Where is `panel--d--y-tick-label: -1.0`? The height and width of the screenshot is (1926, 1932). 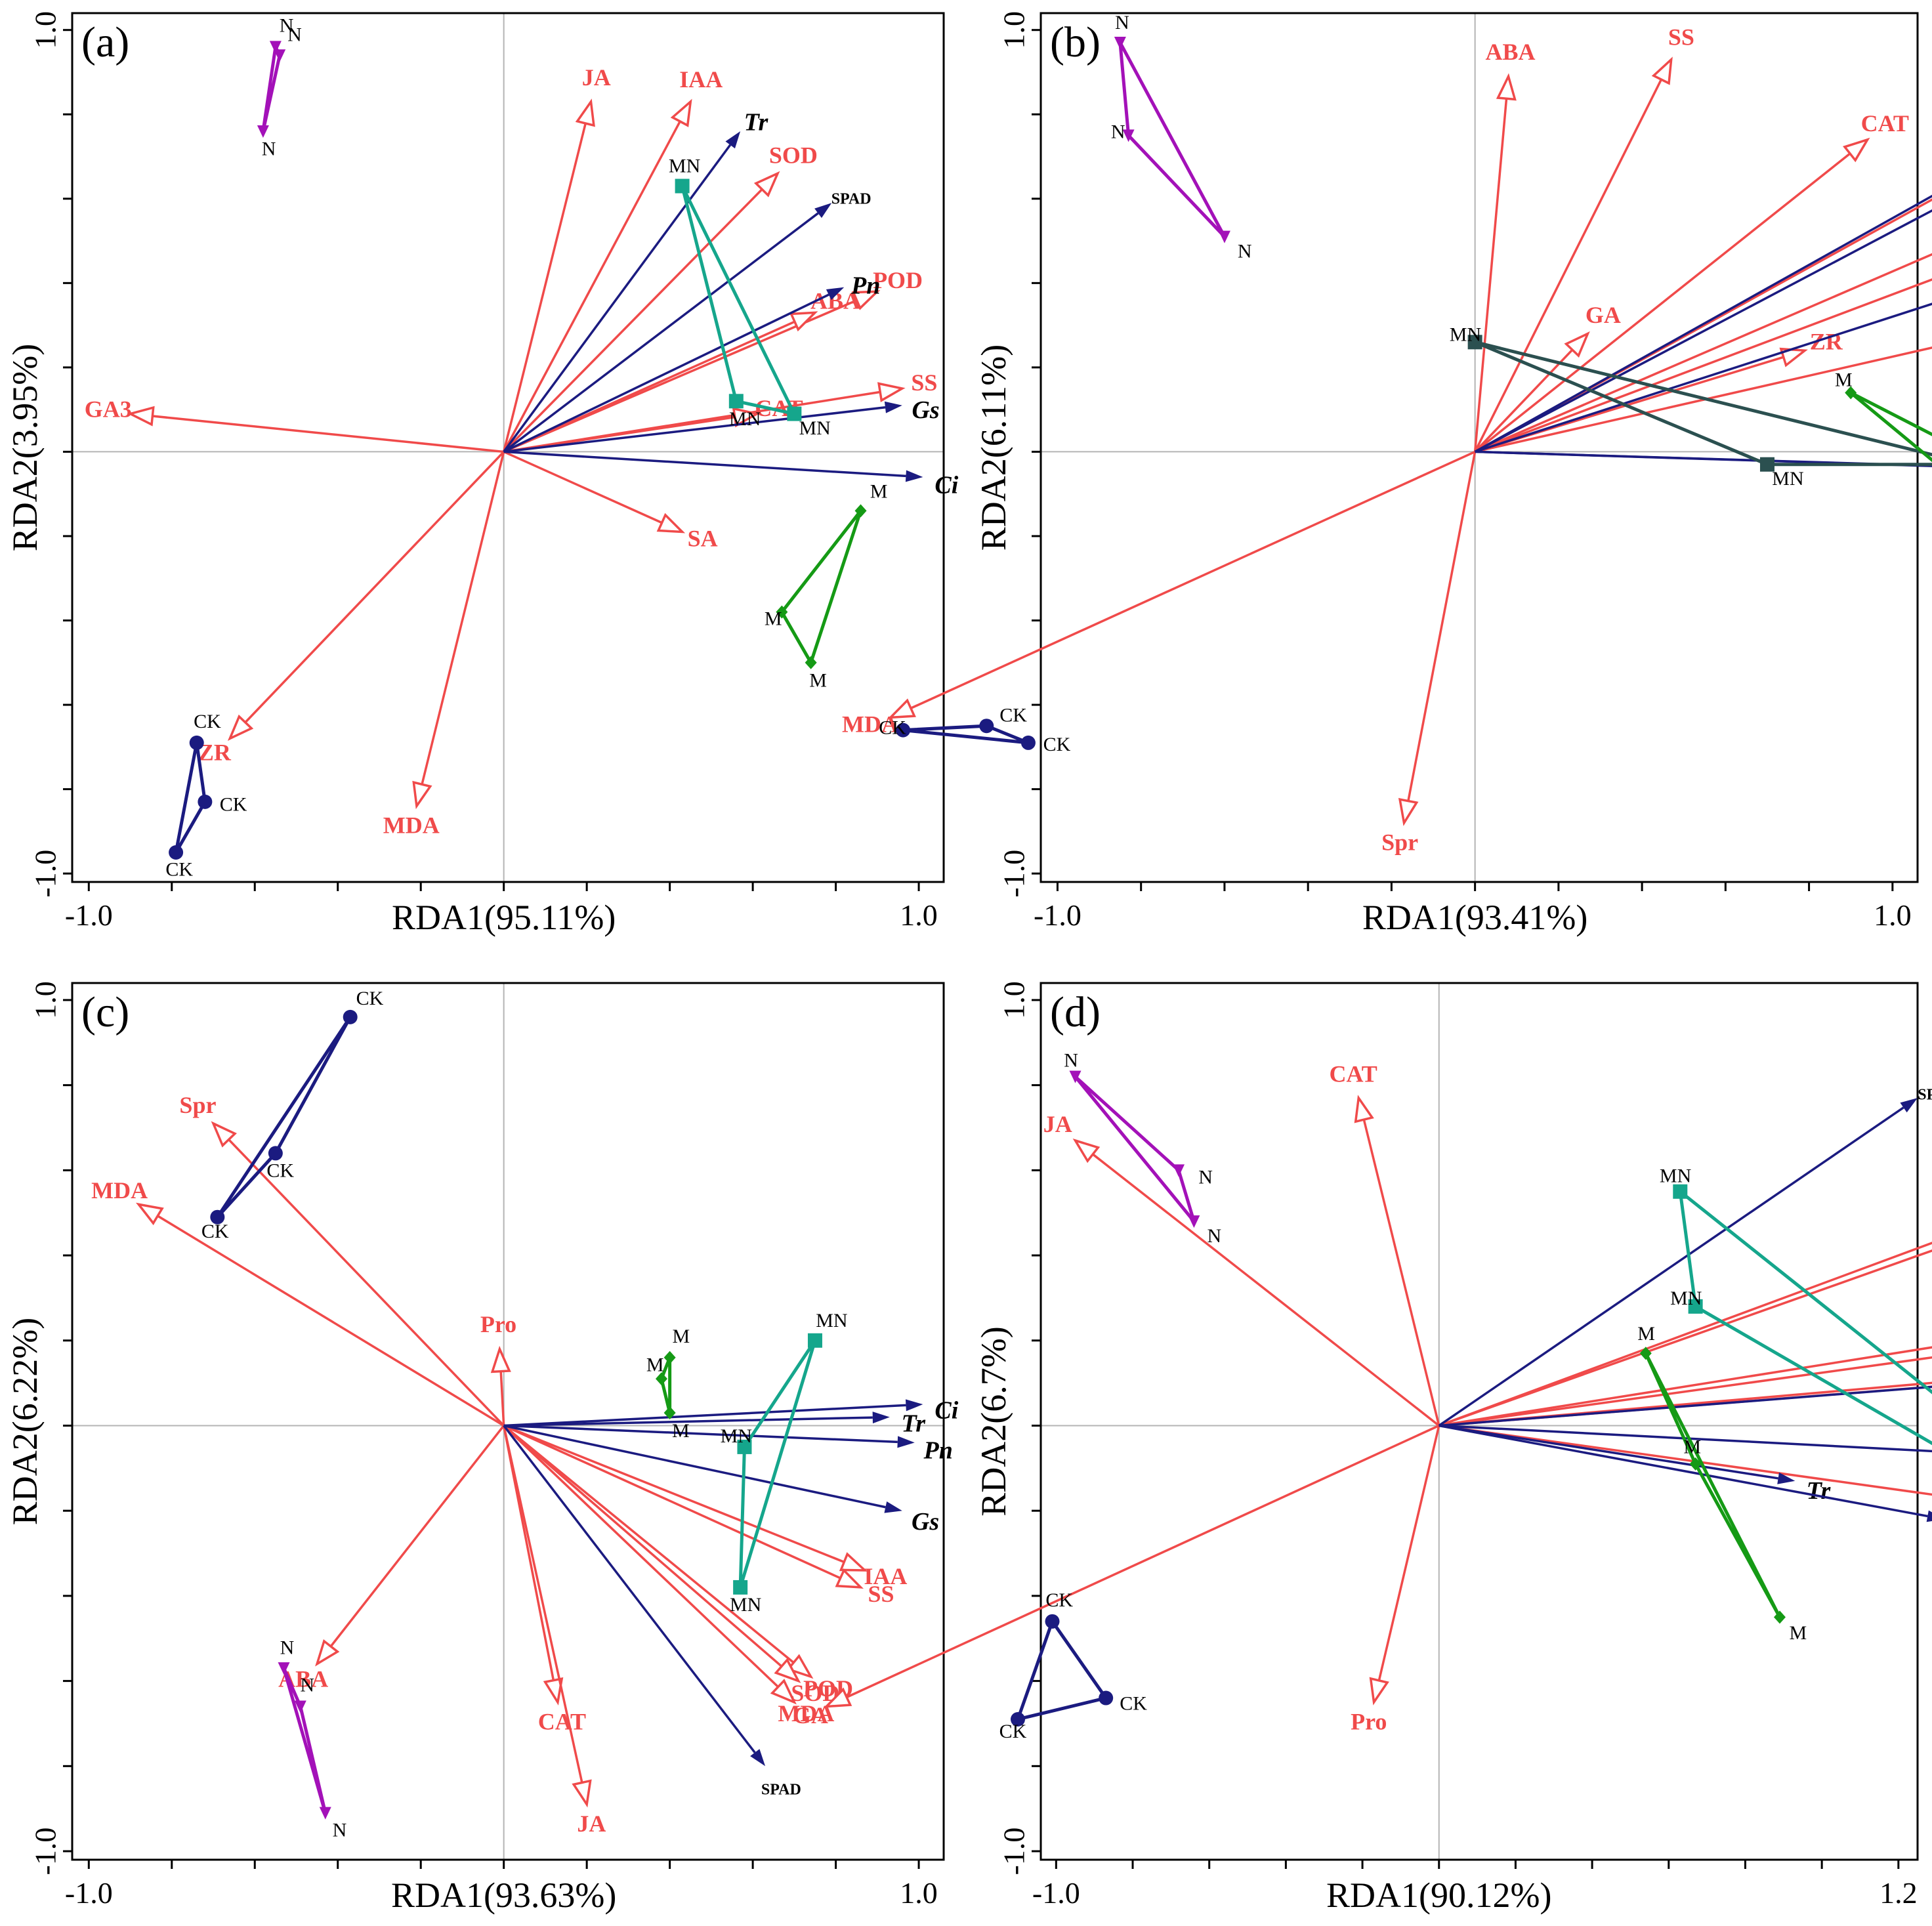 panel--d--y-tick-label: -1.0 is located at coordinates (1014, 1852).